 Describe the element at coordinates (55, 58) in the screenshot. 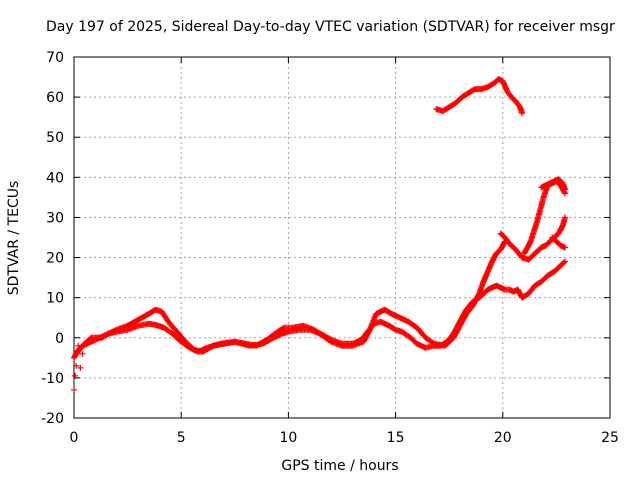

I see `y-tick-label: 70` at that location.